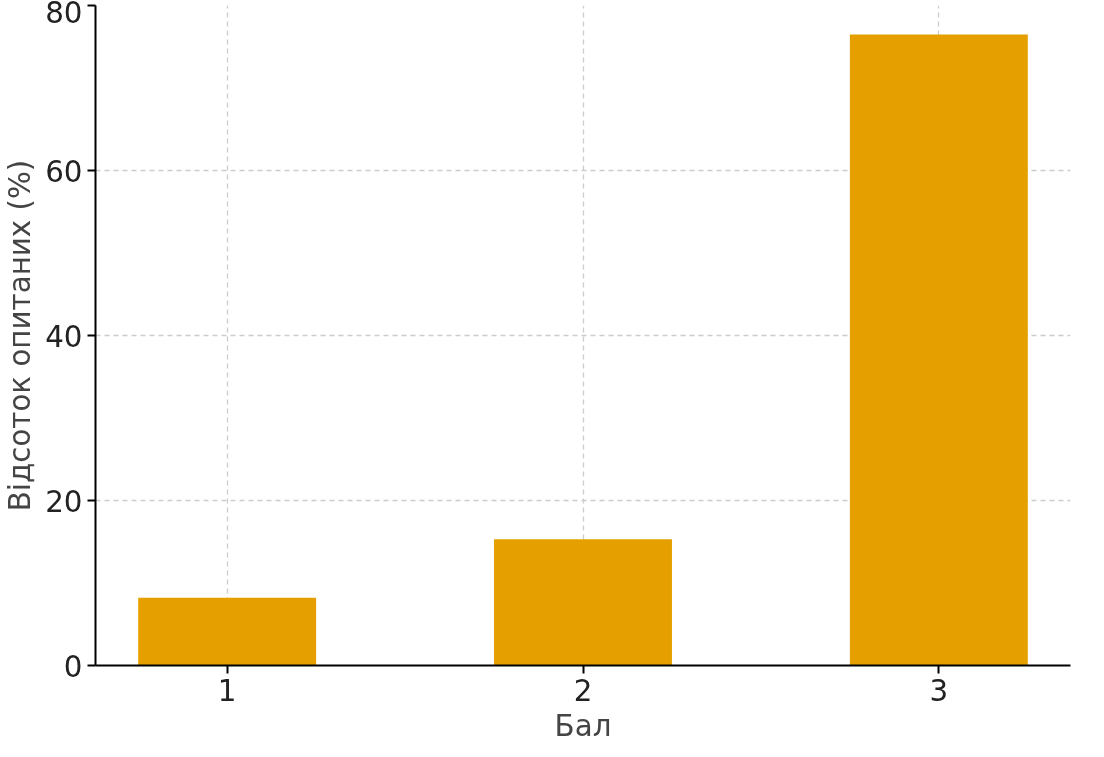 This screenshot has width=1104, height=757. What do you see at coordinates (73, 666) in the screenshot?
I see `y-tick-label: 0` at bounding box center [73, 666].